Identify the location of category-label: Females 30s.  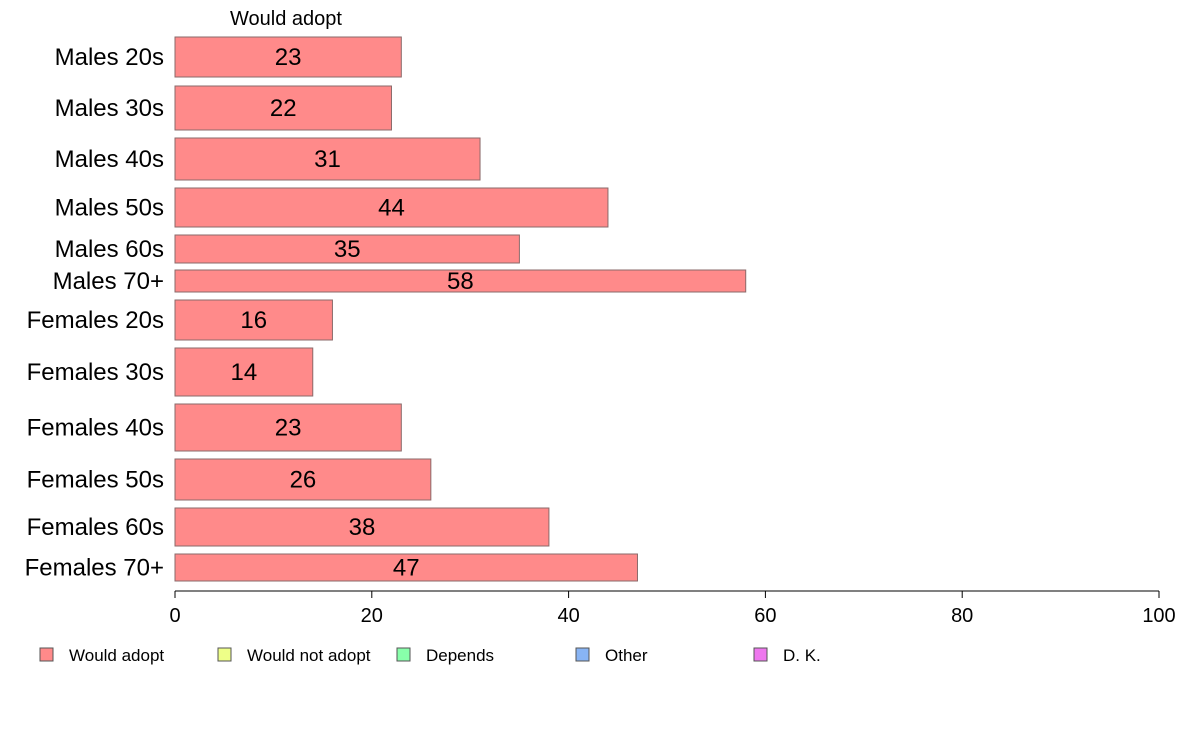
(95, 372).